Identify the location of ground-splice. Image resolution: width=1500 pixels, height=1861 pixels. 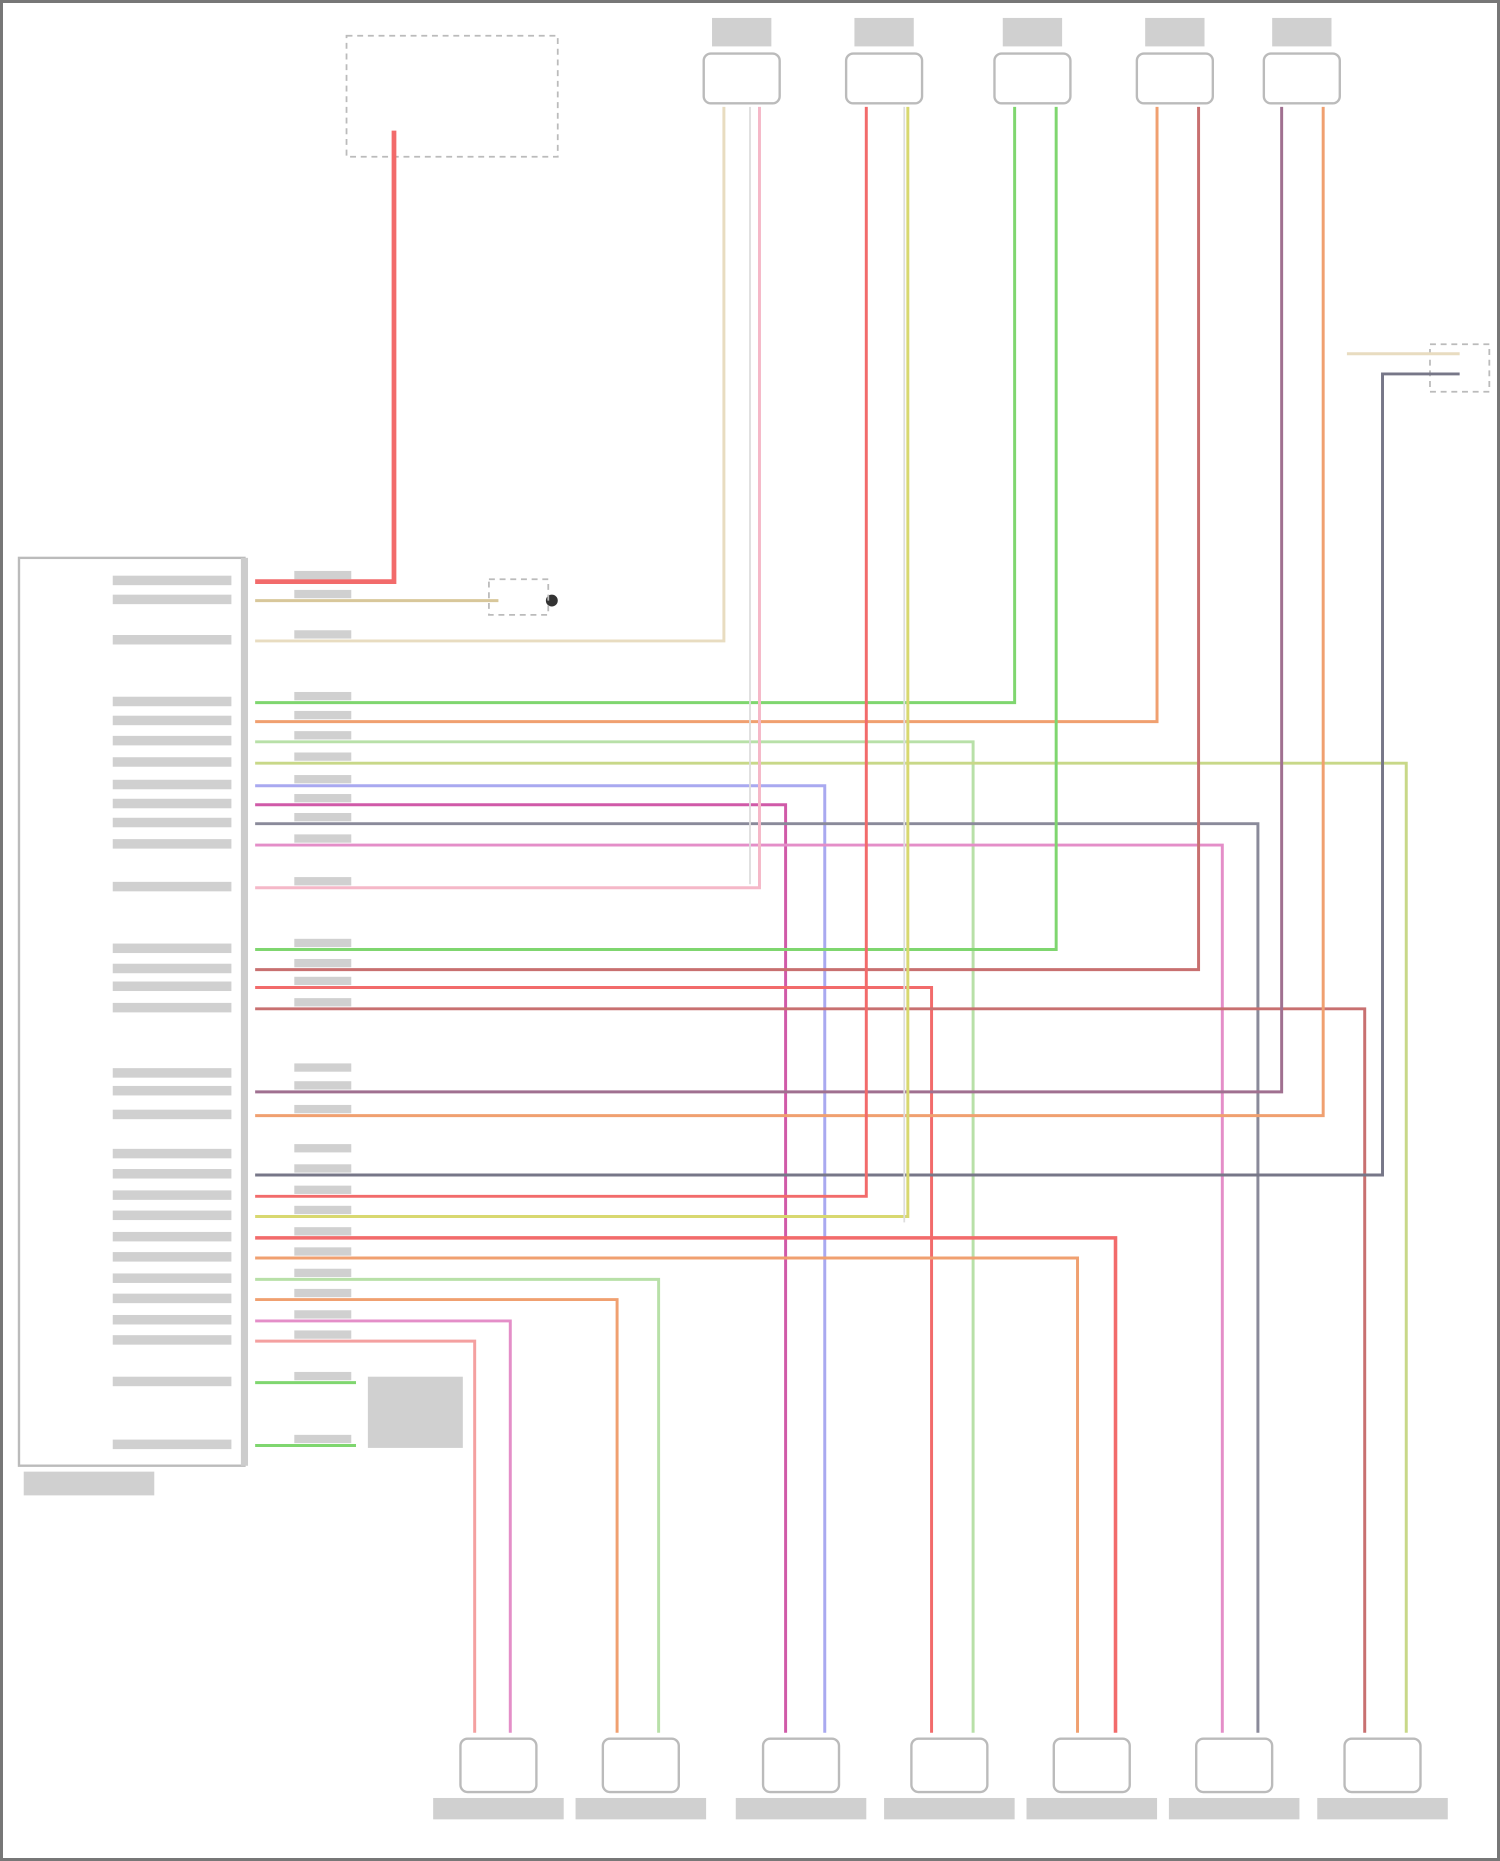
(1460, 368).